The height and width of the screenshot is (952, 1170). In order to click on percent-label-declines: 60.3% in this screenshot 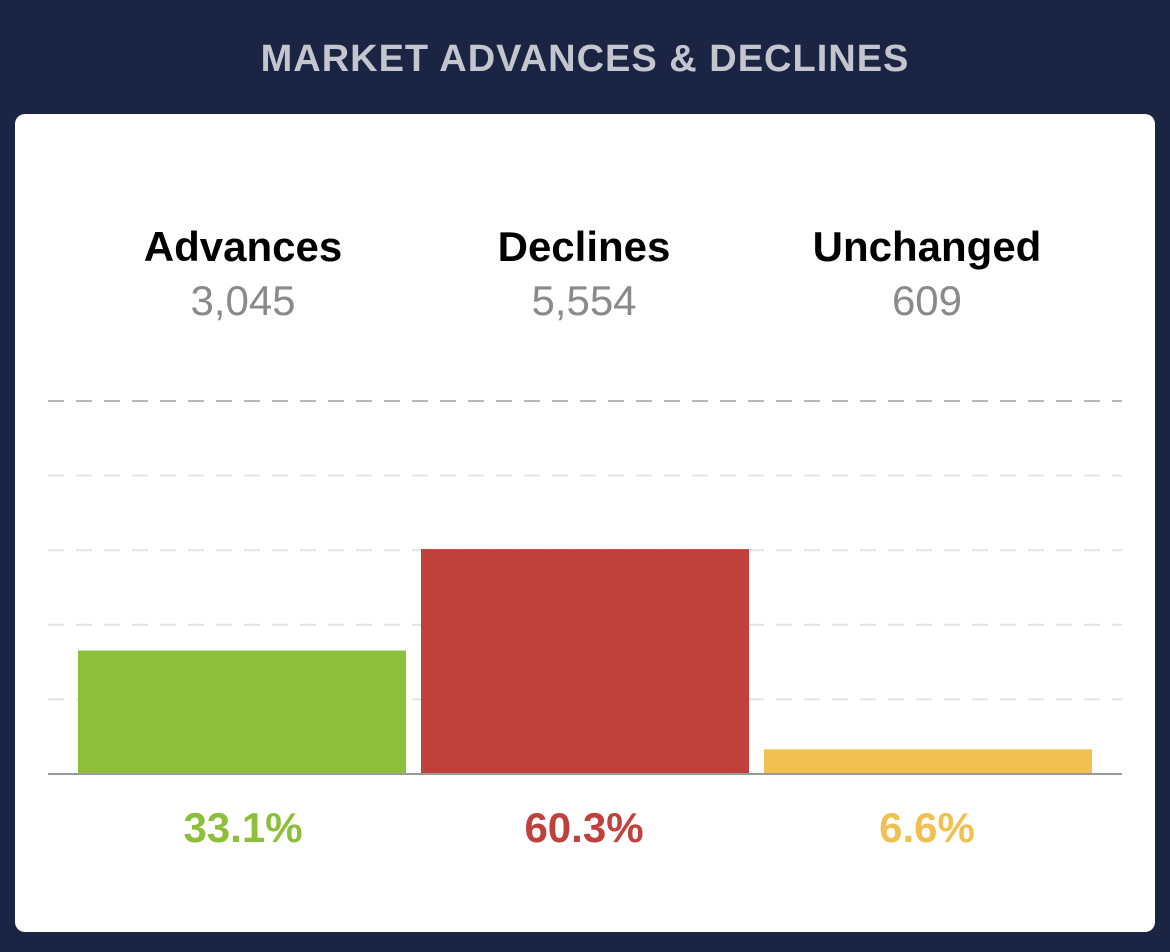, I will do `click(584, 827)`.